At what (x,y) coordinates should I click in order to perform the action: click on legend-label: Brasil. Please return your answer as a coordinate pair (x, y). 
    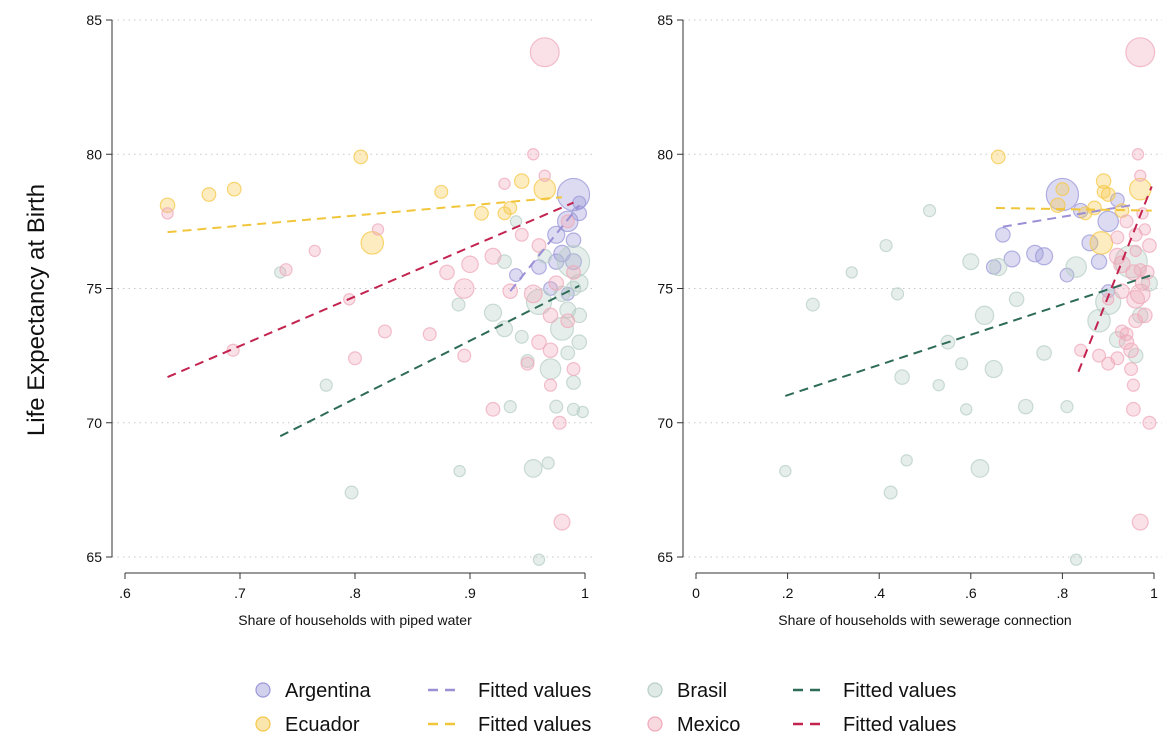
    Looking at the image, I should click on (702, 691).